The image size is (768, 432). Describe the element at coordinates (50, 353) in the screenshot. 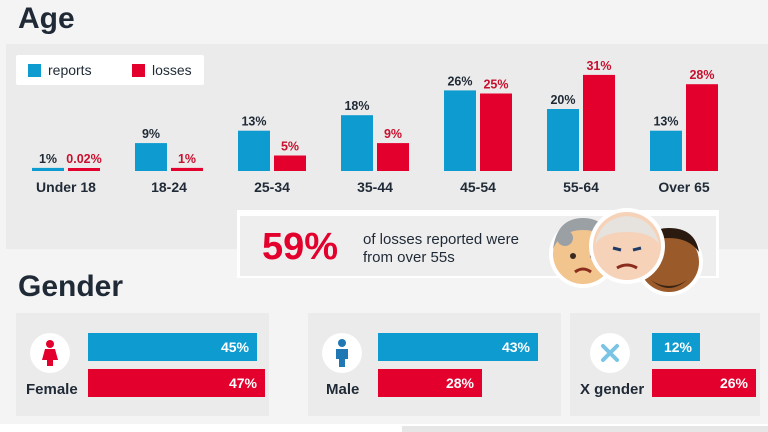

I see `female-icon` at that location.